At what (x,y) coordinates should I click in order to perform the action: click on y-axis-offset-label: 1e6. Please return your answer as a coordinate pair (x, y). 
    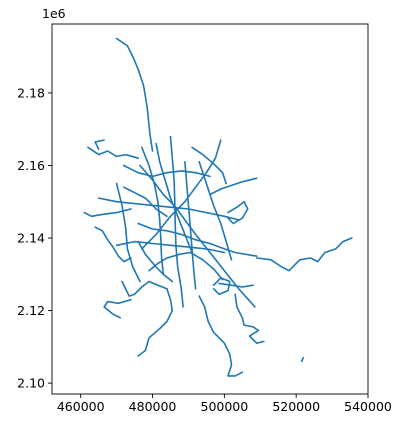
    Looking at the image, I should click on (54, 13).